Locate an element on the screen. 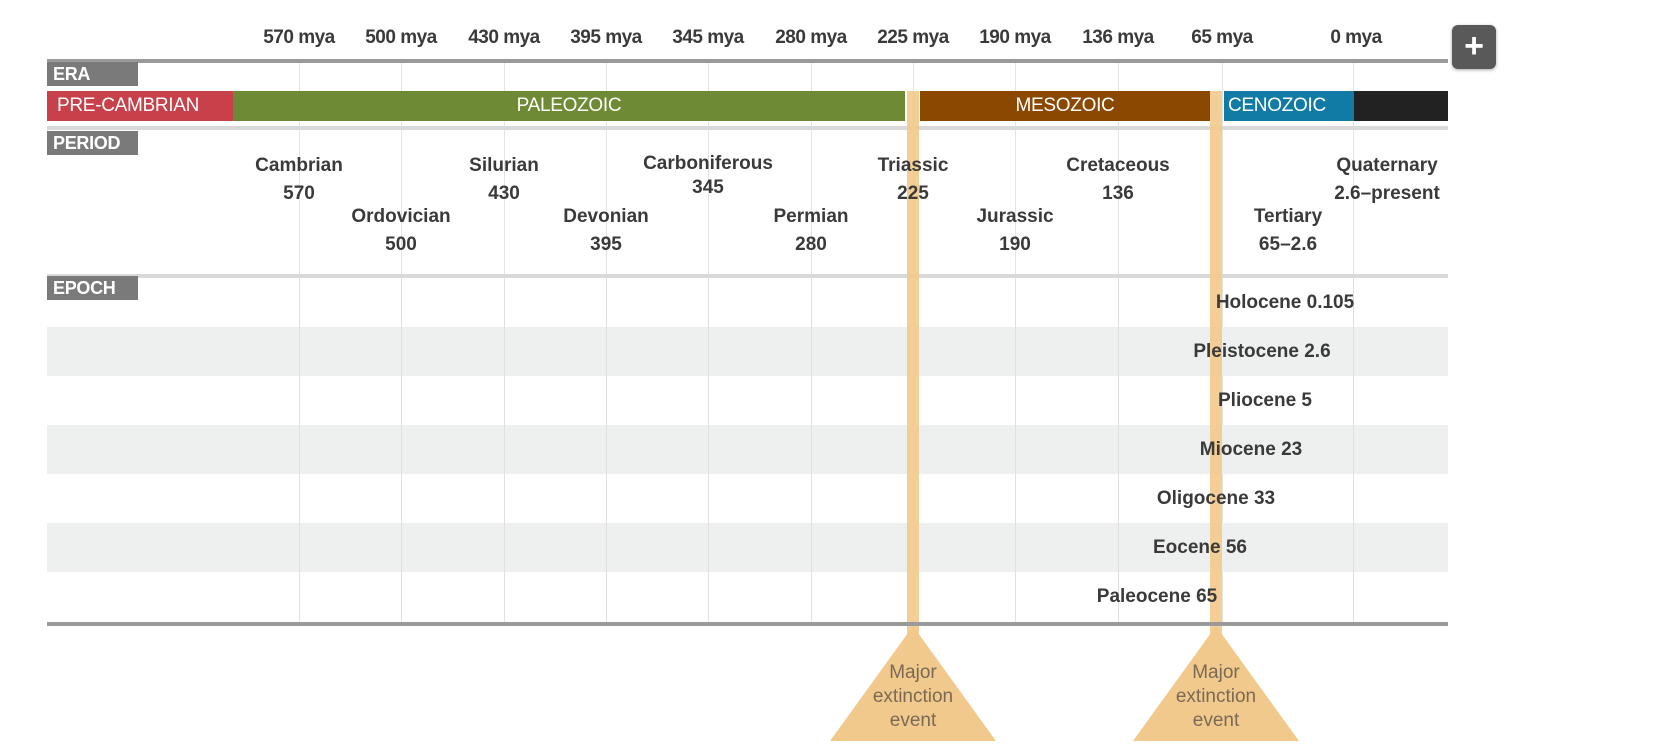 This screenshot has height=747, width=1675. period-tertiary: Tertiary 65–2.6 is located at coordinates (1288, 231).